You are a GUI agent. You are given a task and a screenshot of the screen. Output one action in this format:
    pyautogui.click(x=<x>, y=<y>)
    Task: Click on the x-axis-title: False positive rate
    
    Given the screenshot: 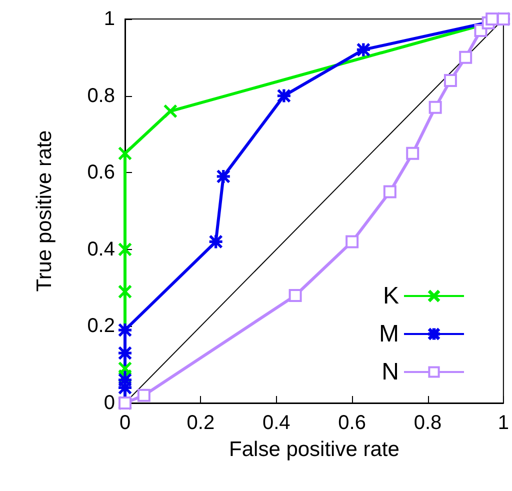 What is the action you would take?
    pyautogui.click(x=314, y=449)
    